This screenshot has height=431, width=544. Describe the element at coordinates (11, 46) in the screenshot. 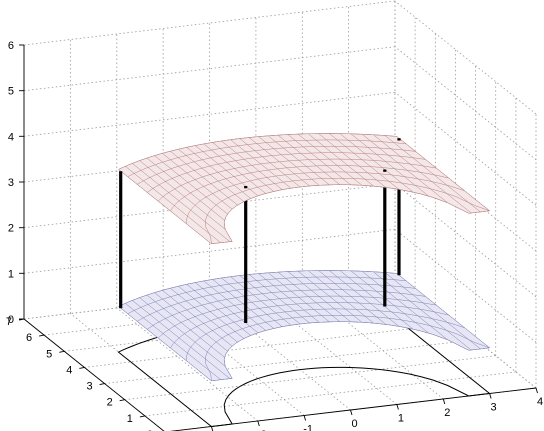

I see `z-tick-label: 6` at that location.